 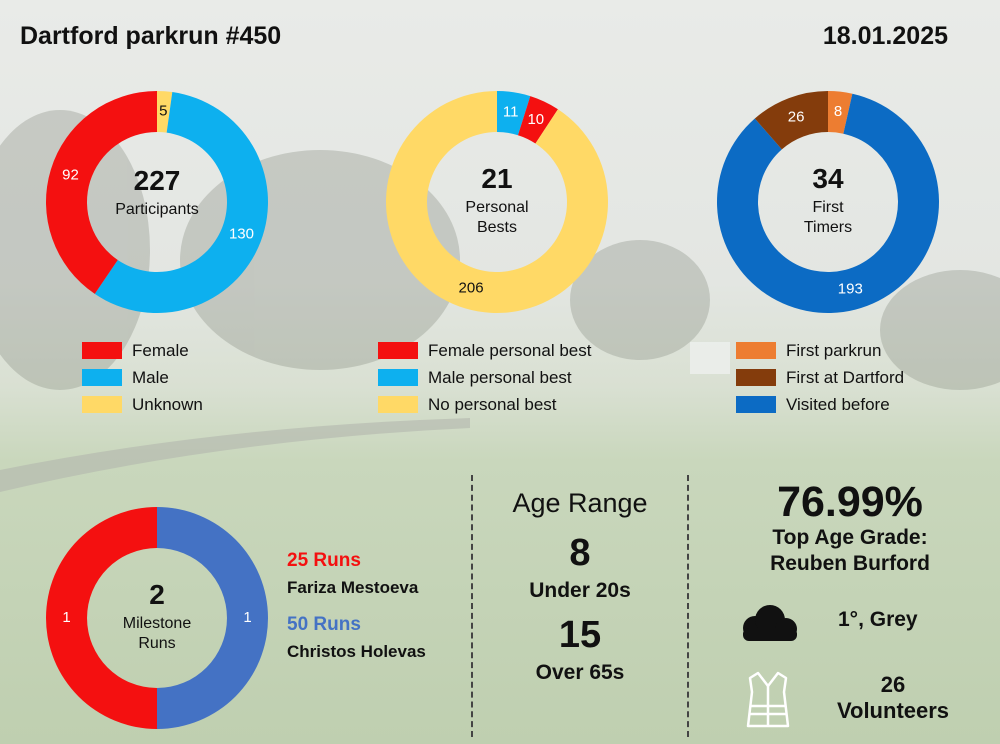 I want to click on milestone-runs-center-label: Milestone, so click(x=157, y=623).